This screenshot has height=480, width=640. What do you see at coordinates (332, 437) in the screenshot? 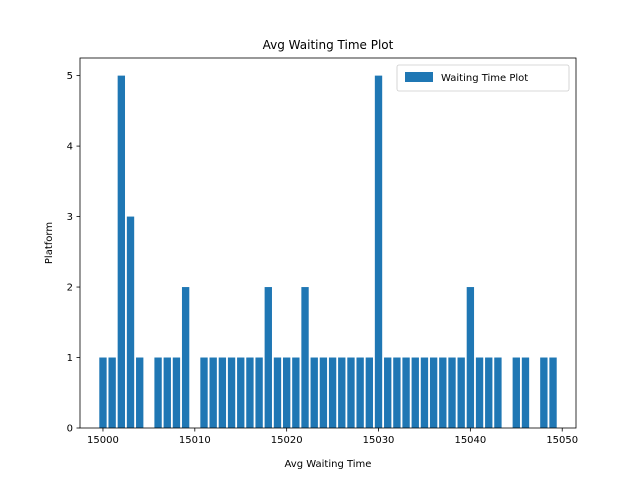
I see `x-axis: 15000 15010 15020 15030 15040 15050` at bounding box center [332, 437].